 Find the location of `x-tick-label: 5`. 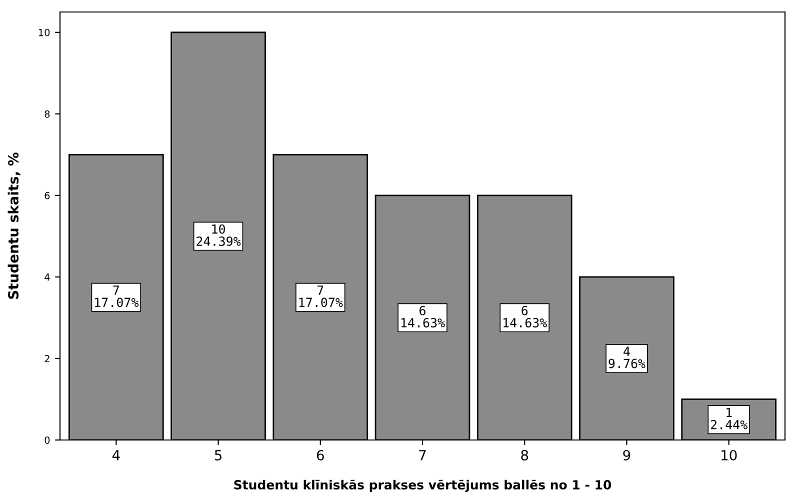

x-tick-label: 5 is located at coordinates (218, 455).